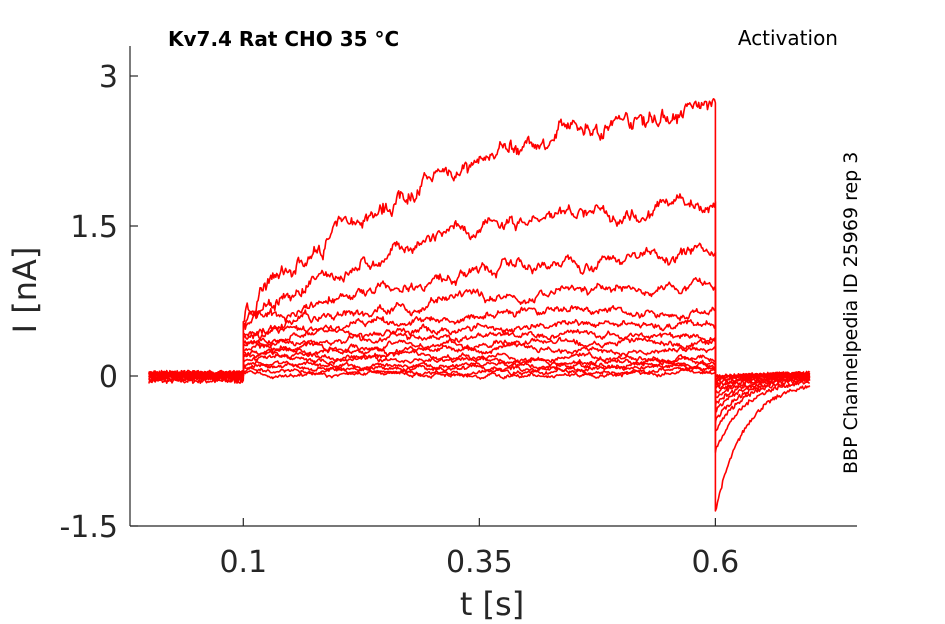 The image size is (945, 624). Describe the element at coordinates (788, 38) in the screenshot. I see `chart-subtitle: Activation` at that location.